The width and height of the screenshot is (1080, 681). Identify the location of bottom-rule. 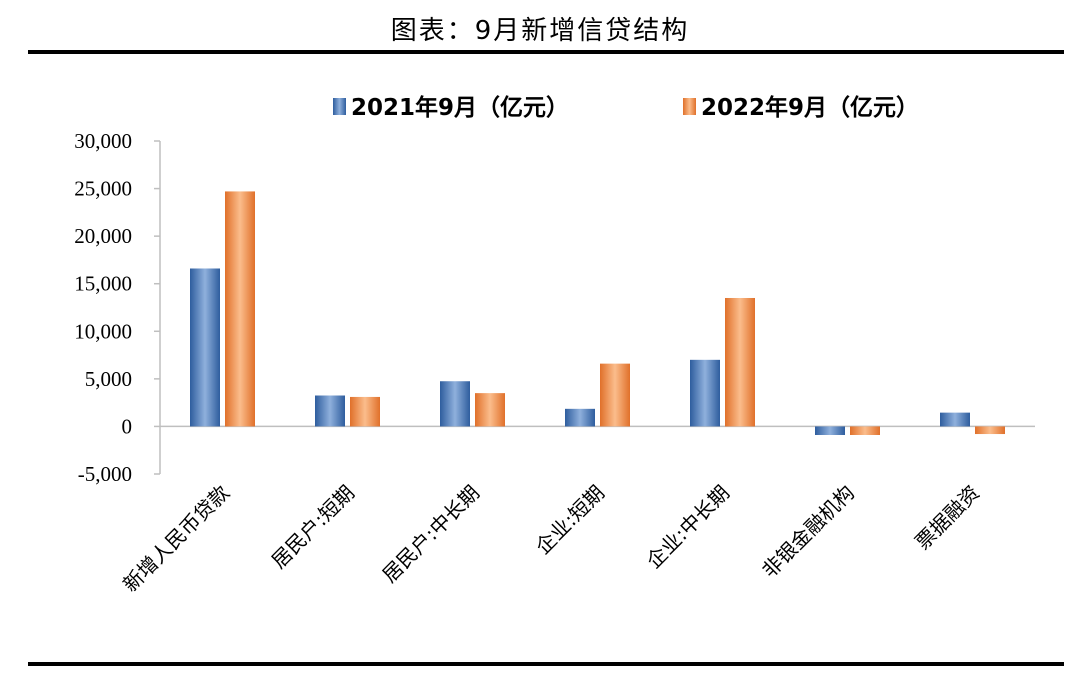
(546, 664).